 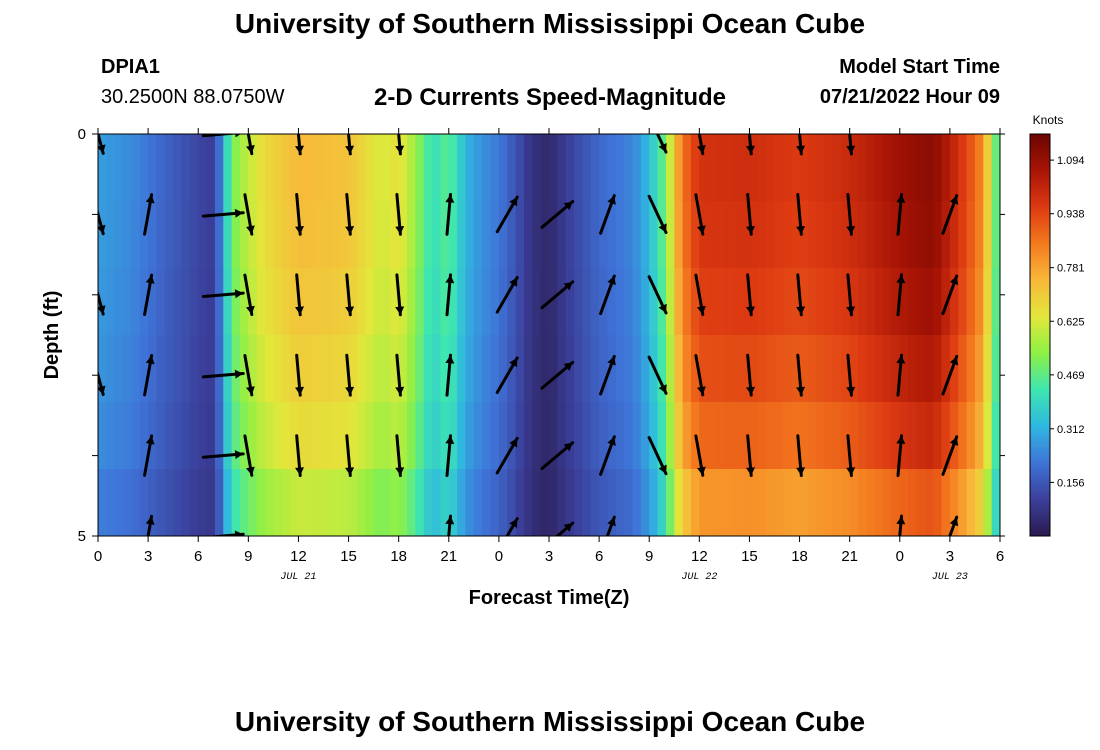 What do you see at coordinates (699, 556) in the screenshot?
I see `x-tick-label: 12` at bounding box center [699, 556].